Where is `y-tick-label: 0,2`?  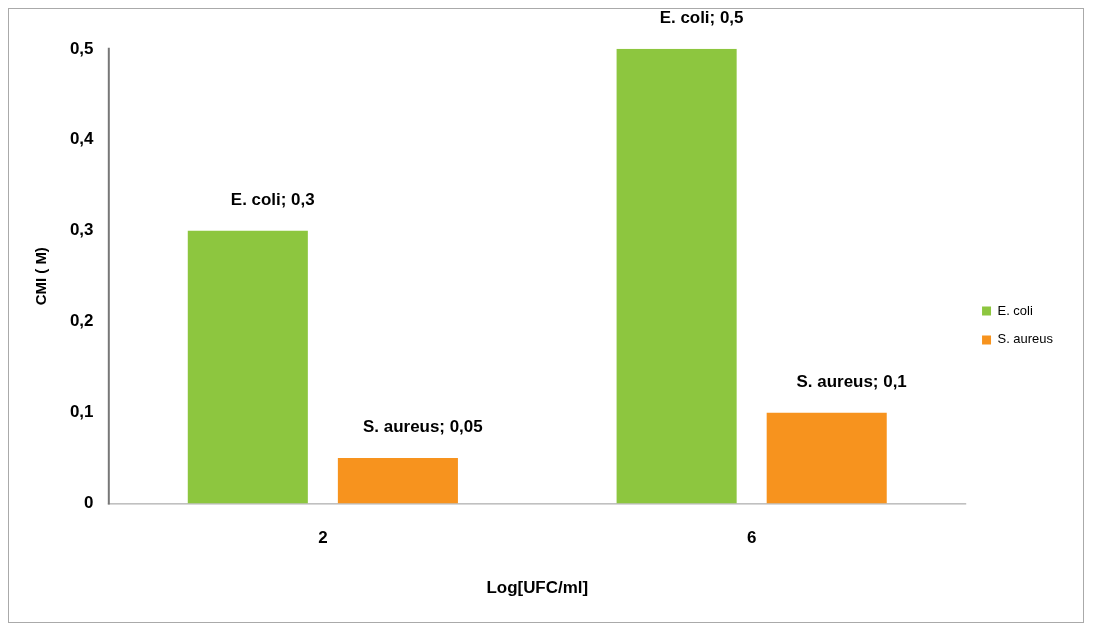 y-tick-label: 0,2 is located at coordinates (81, 321).